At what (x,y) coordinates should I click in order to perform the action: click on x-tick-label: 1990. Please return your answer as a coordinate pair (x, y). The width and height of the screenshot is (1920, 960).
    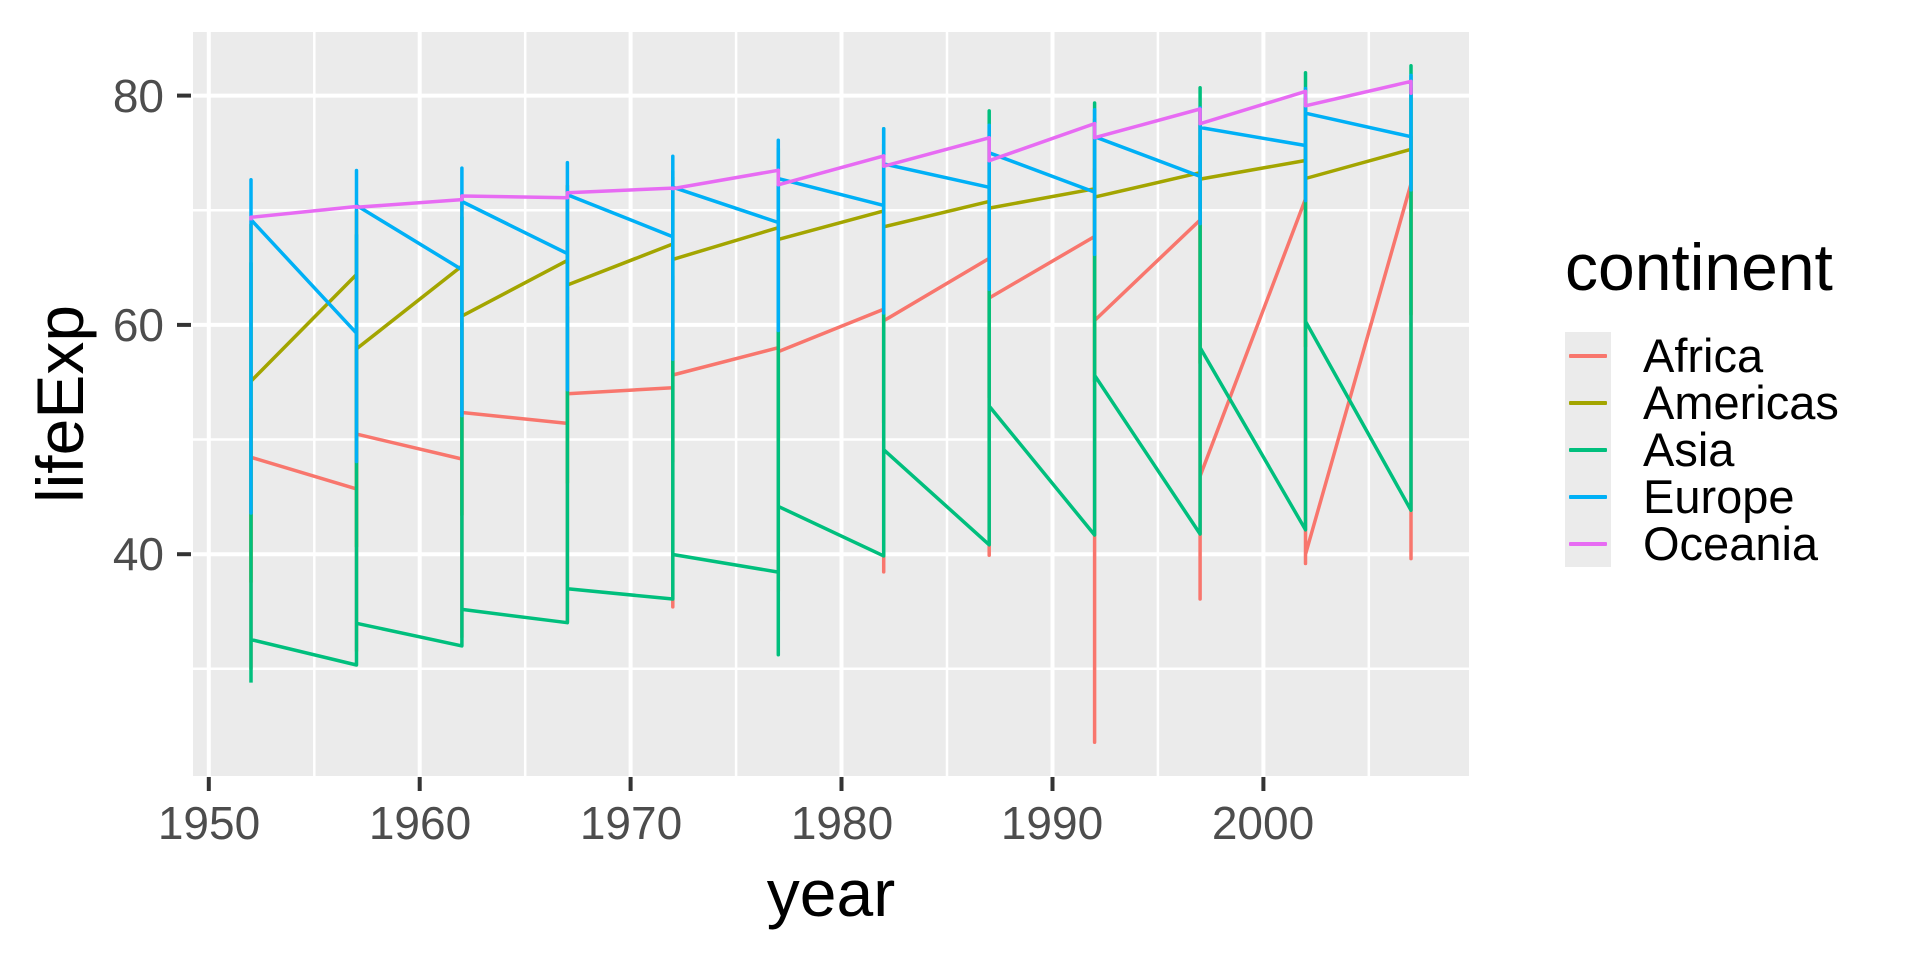
    Looking at the image, I should click on (1052, 823).